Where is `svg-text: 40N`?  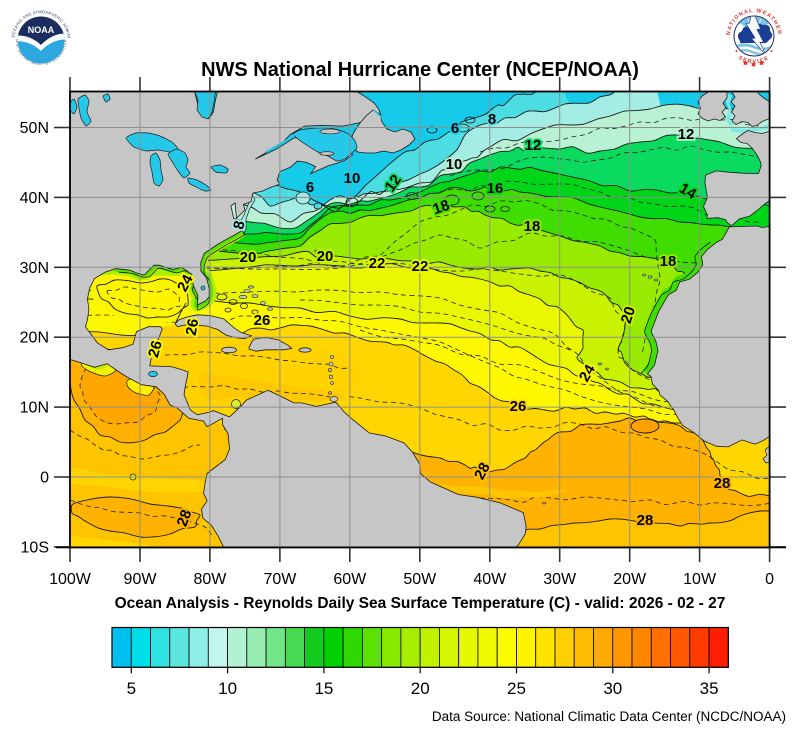
svg-text: 40N is located at coordinates (34, 198).